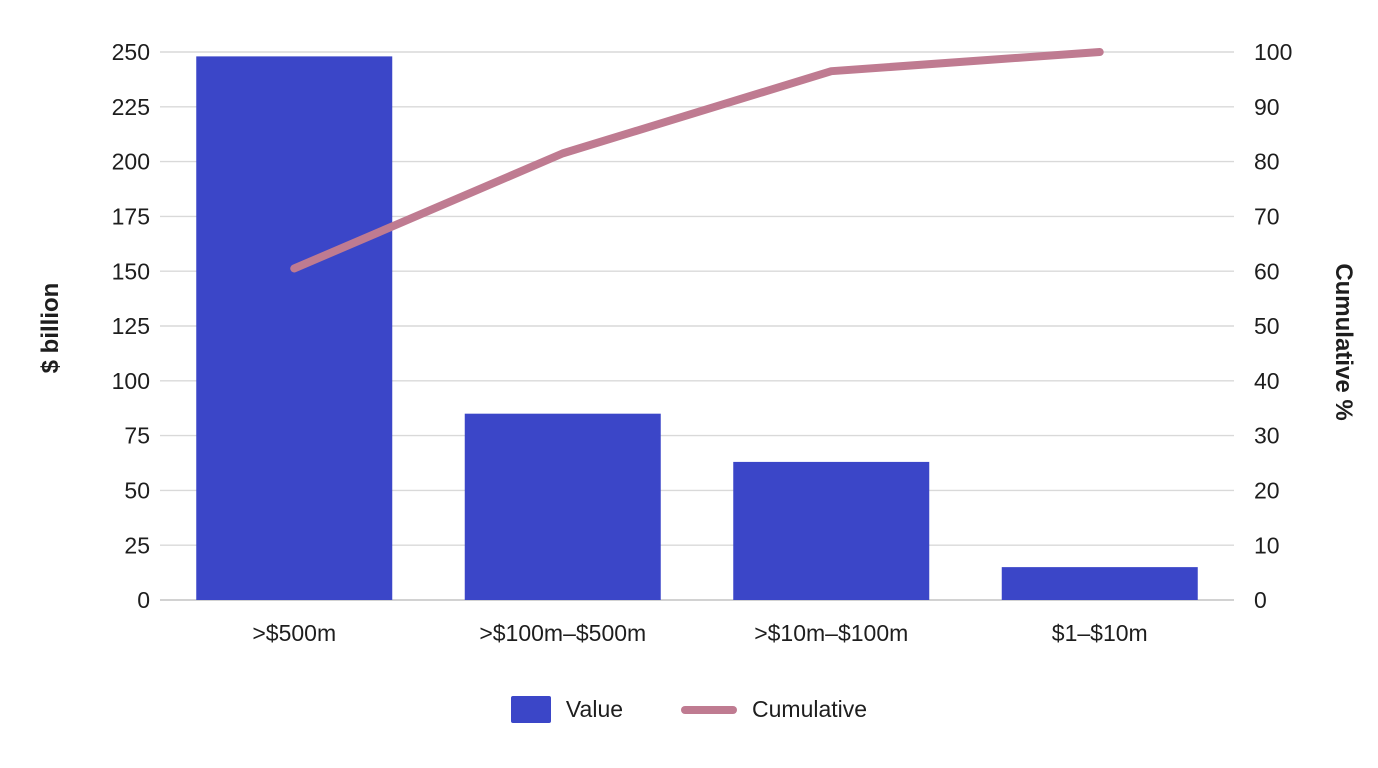  What do you see at coordinates (594, 709) in the screenshot?
I see `legend-label-value: Value` at bounding box center [594, 709].